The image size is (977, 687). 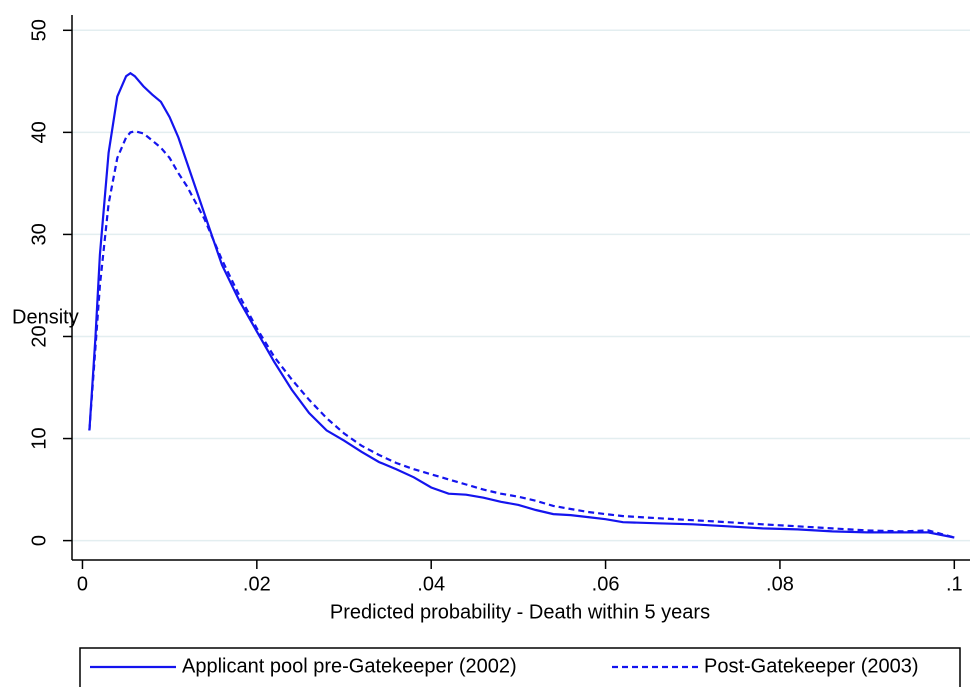 What do you see at coordinates (39, 234) in the screenshot?
I see `y-tick-label: 30` at bounding box center [39, 234].